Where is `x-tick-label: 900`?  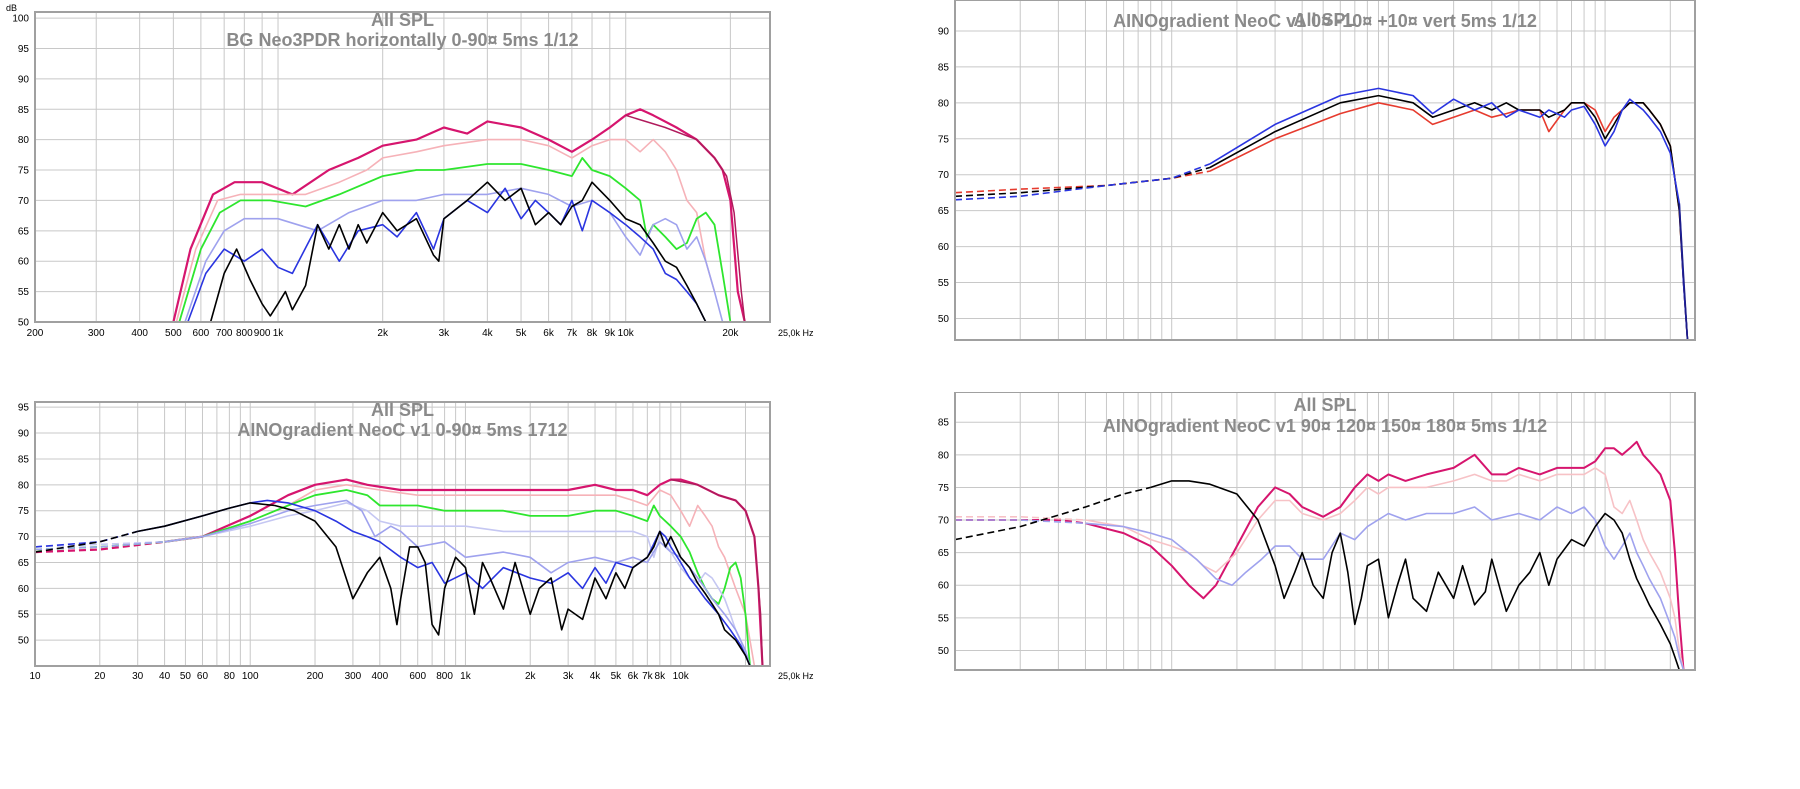
x-tick-label: 900 is located at coordinates (262, 333).